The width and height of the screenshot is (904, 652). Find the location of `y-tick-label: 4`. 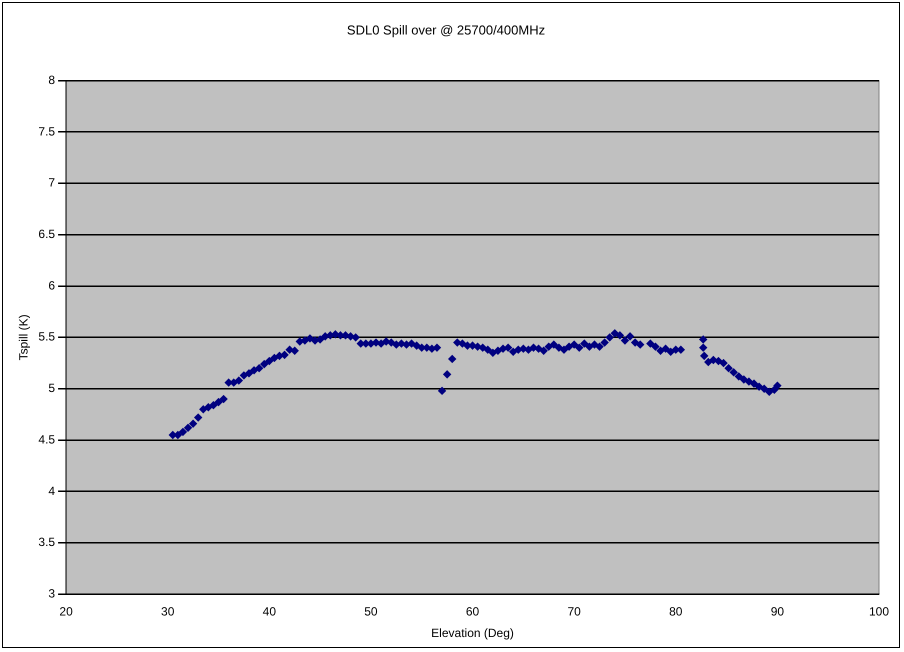

y-tick-label: 4 is located at coordinates (52, 491).